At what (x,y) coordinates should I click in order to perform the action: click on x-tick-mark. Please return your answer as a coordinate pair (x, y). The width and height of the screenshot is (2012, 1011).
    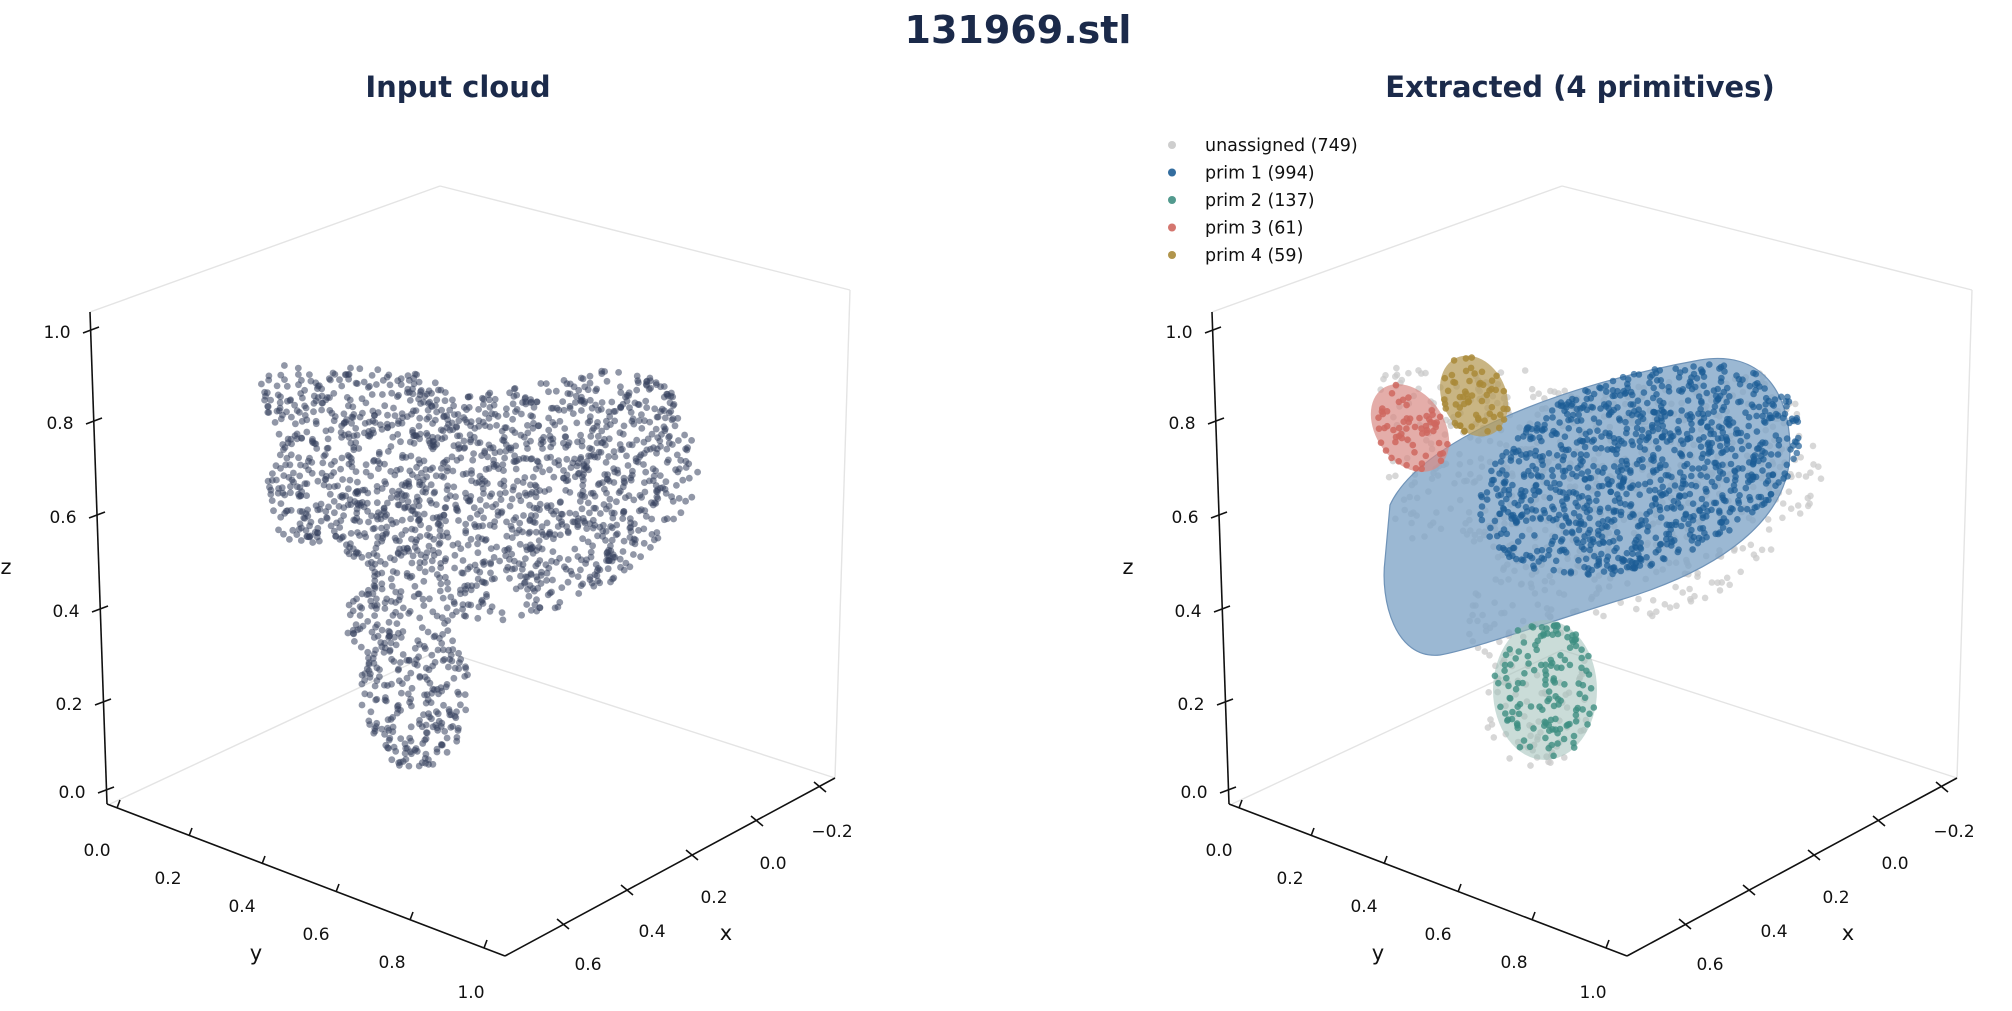
    Looking at the image, I should click on (692, 855).